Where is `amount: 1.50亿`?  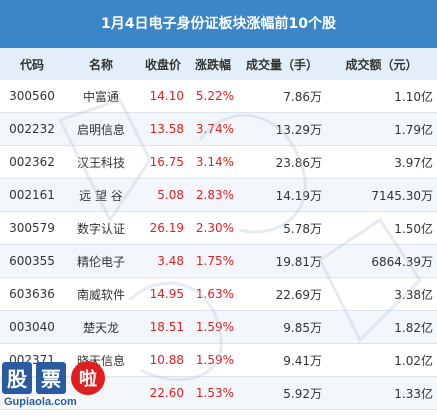
amount: 1.50亿 is located at coordinates (413, 228).